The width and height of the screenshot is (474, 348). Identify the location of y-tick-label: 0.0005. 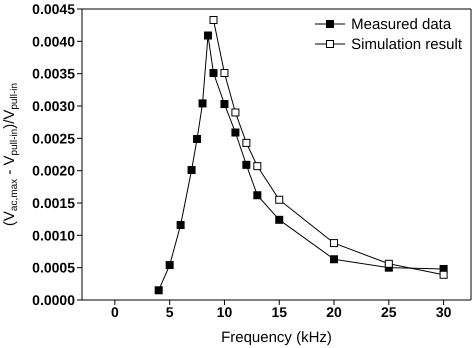
(54, 268).